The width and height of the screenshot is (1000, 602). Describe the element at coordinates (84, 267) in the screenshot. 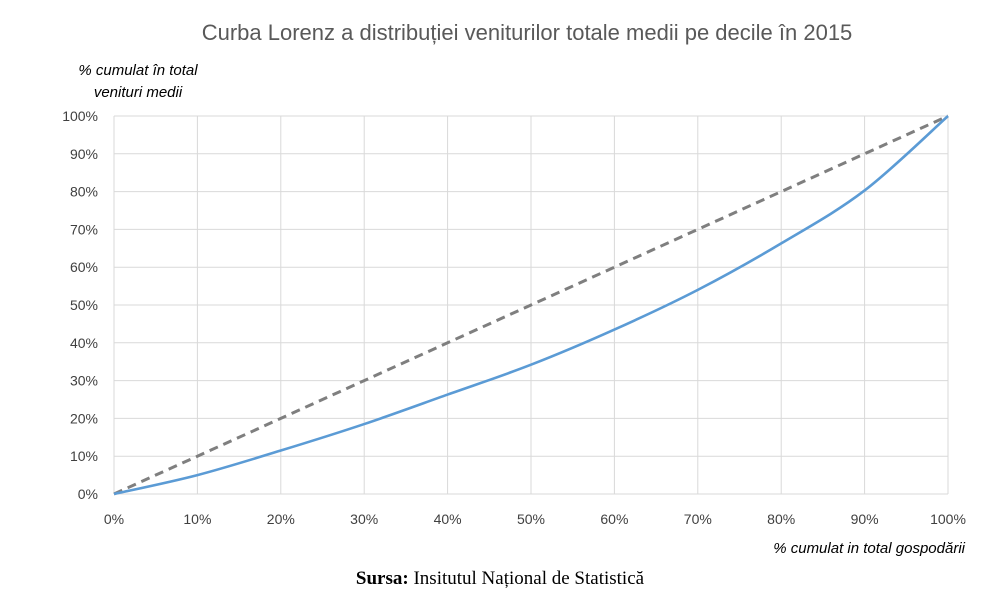

I see `y-tick-label: 60%` at that location.